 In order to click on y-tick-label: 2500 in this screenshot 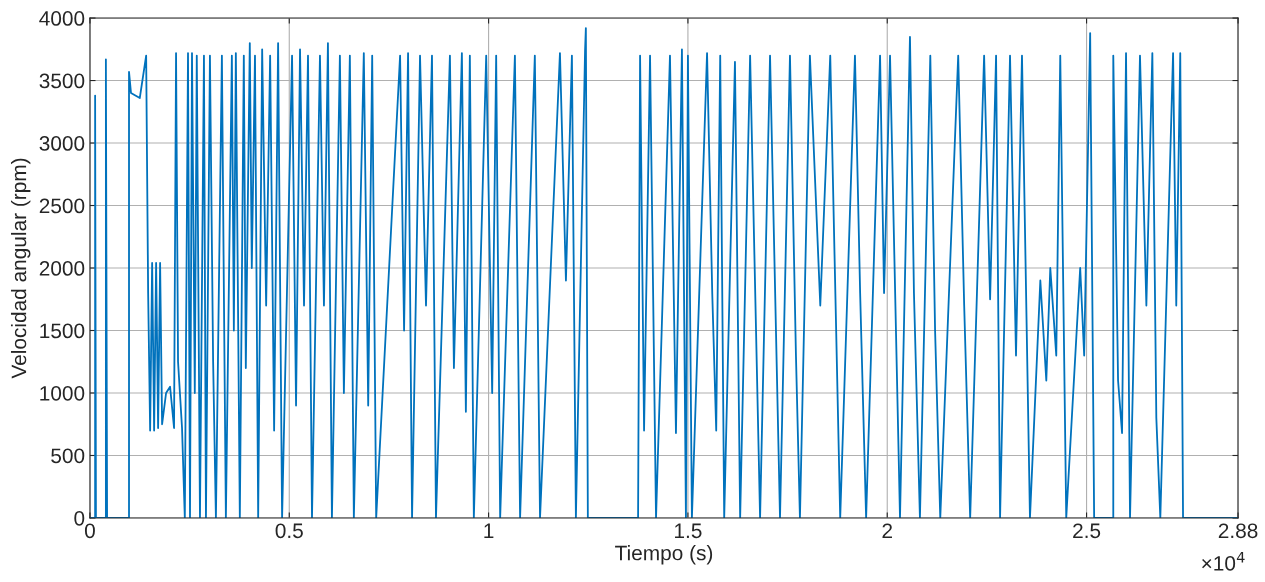, I will do `click(62, 206)`.